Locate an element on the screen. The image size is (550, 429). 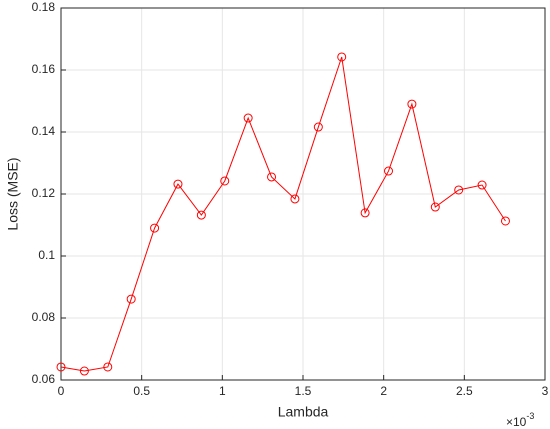
y-tick-label: 0.06 is located at coordinates (44, 379).